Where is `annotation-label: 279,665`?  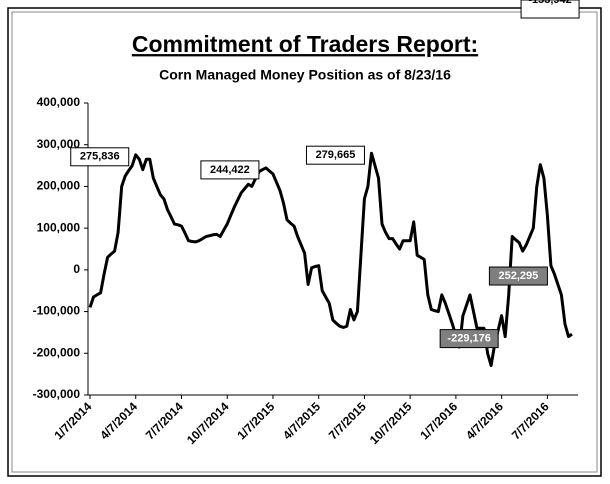 annotation-label: 279,665 is located at coordinates (336, 155).